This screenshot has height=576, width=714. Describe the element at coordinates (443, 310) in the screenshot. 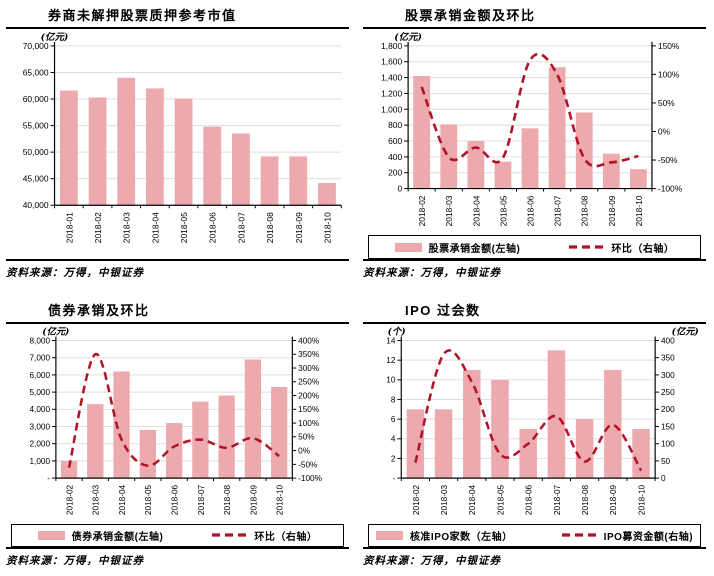

I see `chart-title: IPO 过会数` at that location.